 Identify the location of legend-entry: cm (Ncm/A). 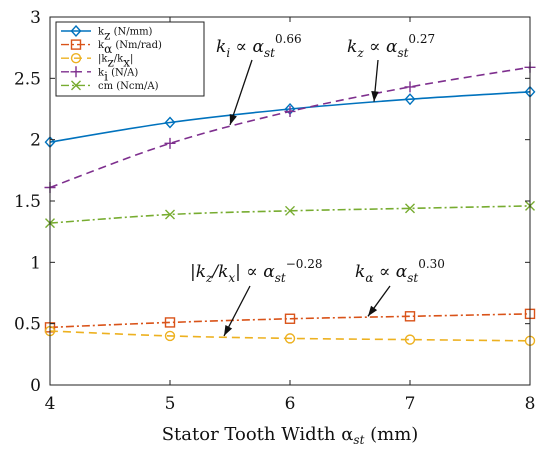
(110, 86).